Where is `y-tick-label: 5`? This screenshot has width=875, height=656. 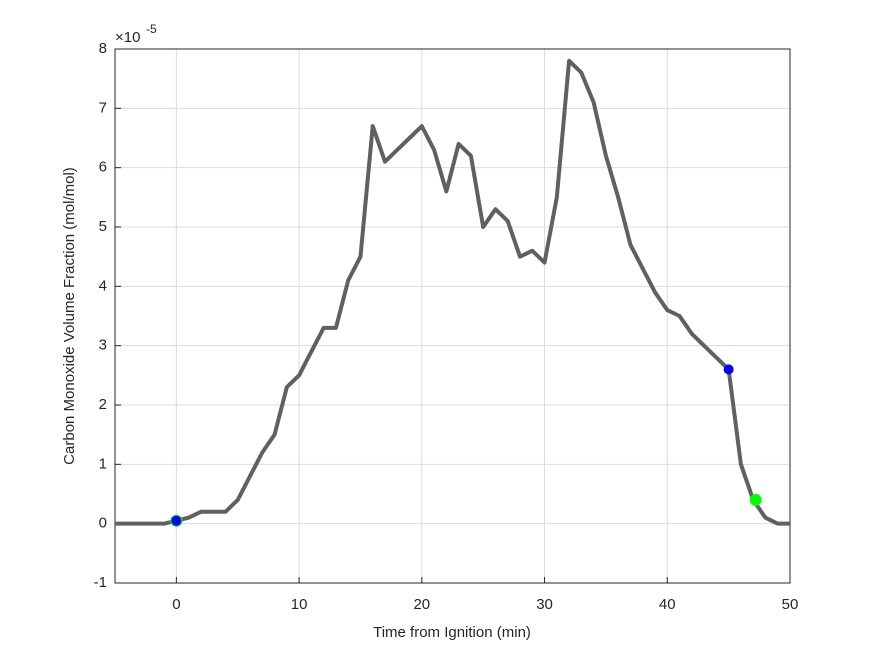
y-tick-label: 5 is located at coordinates (103, 226).